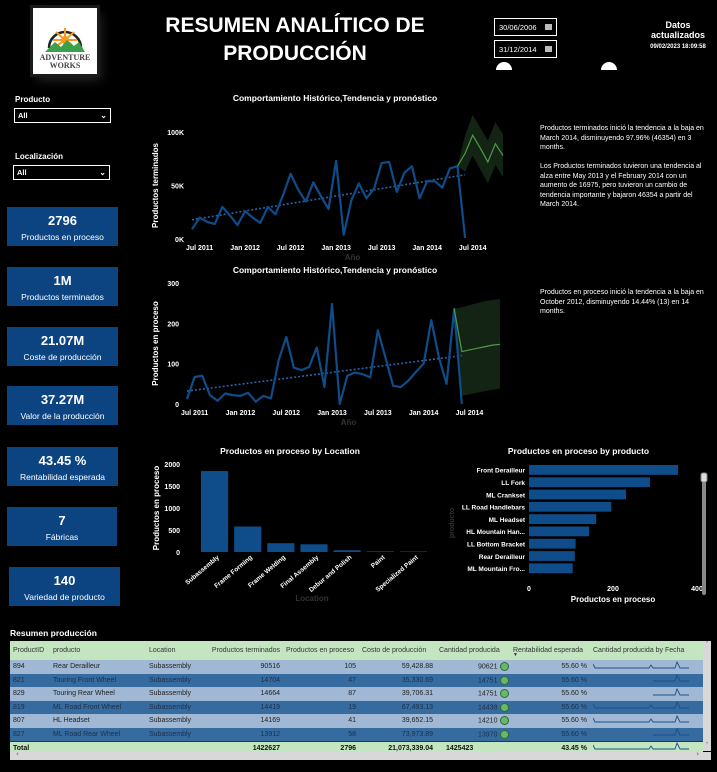  I want to click on chart-scrollbar, so click(704, 535).